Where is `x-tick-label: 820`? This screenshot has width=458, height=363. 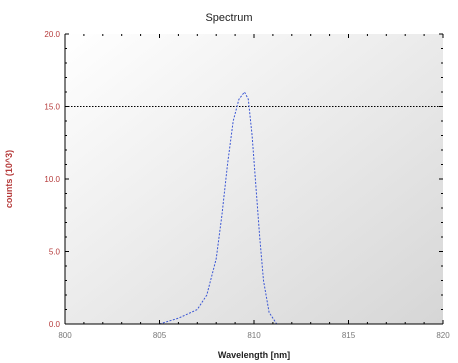
x-tick-label: 820 is located at coordinates (443, 335).